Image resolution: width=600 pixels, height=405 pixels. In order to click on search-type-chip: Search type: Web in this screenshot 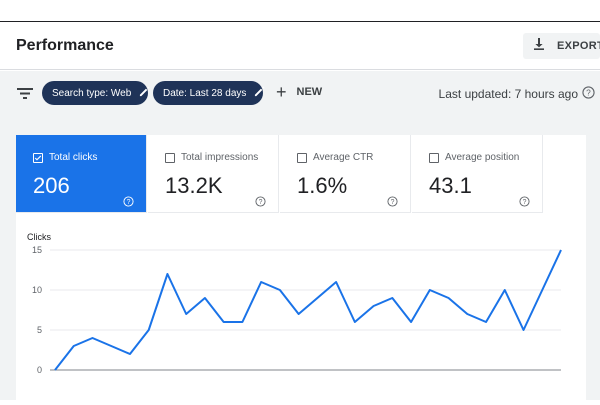, I will do `click(96, 93)`.